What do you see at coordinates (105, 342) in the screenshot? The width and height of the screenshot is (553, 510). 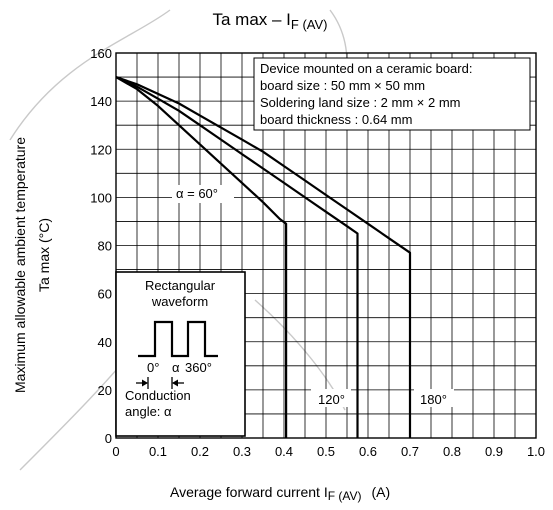 I see `y-tick-label: 40` at bounding box center [105, 342].